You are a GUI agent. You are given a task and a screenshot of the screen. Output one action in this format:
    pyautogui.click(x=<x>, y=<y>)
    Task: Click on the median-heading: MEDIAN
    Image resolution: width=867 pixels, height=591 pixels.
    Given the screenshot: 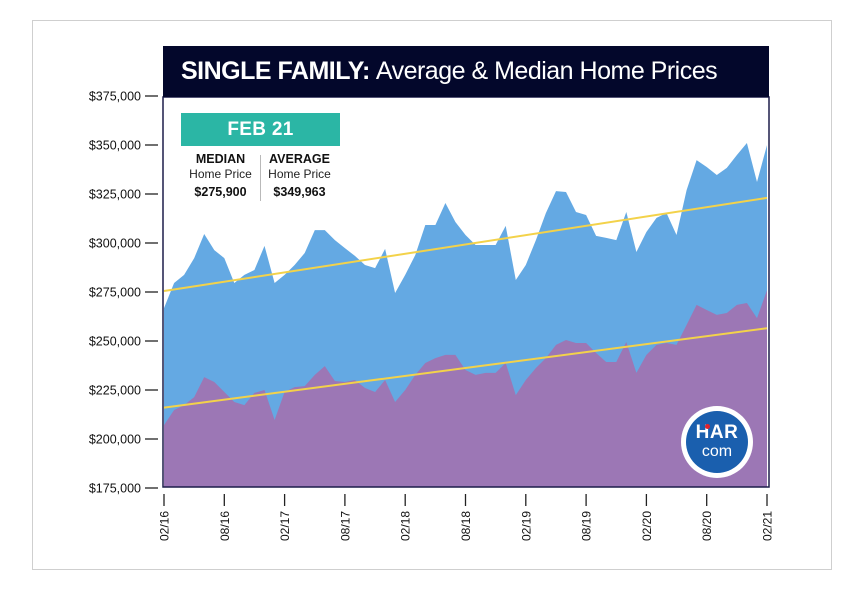 What is the action you would take?
    pyautogui.click(x=220, y=159)
    